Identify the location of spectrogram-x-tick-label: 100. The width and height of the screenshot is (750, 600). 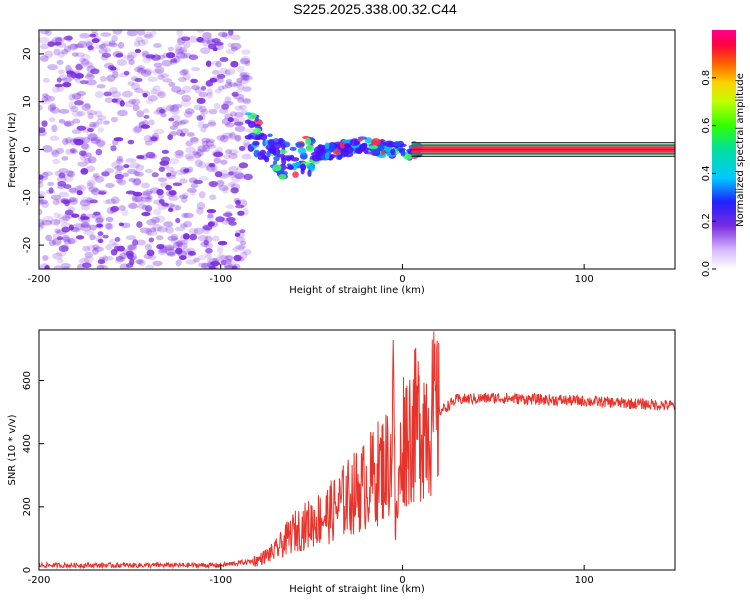
(584, 279).